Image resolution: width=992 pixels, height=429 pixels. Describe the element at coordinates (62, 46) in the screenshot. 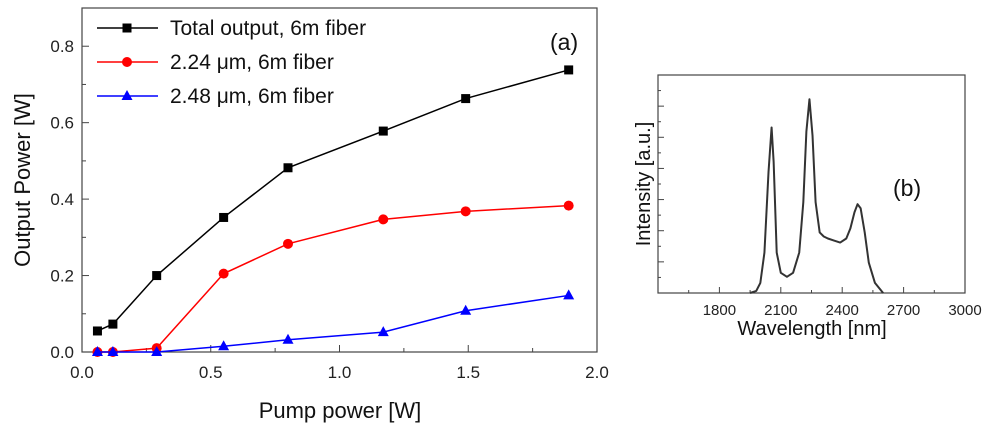

I see `y-tick-label-a: 0.8` at that location.